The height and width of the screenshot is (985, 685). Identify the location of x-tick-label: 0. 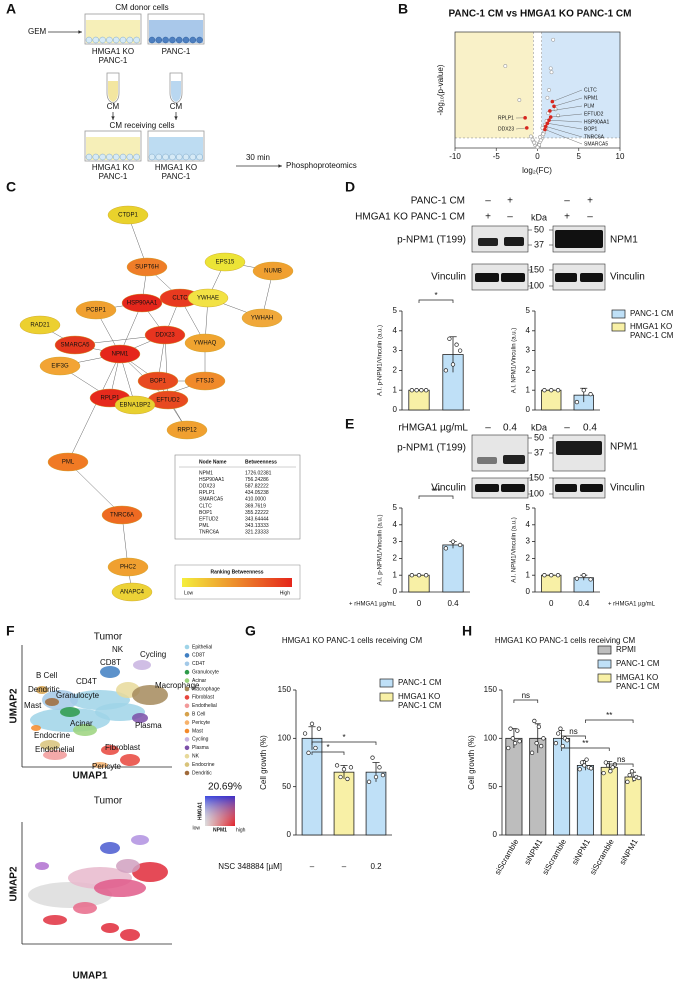
(419, 603).